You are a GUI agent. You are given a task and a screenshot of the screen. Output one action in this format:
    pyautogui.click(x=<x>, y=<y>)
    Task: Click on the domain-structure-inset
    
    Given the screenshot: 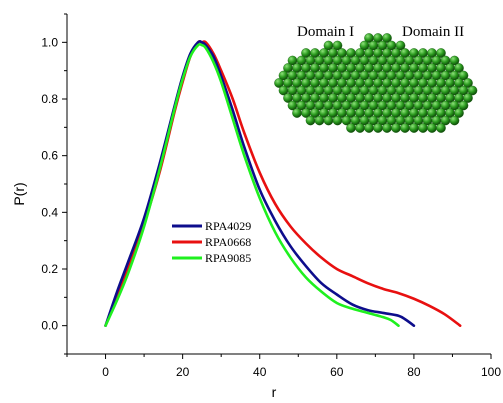 What is the action you would take?
    pyautogui.click(x=376, y=83)
    